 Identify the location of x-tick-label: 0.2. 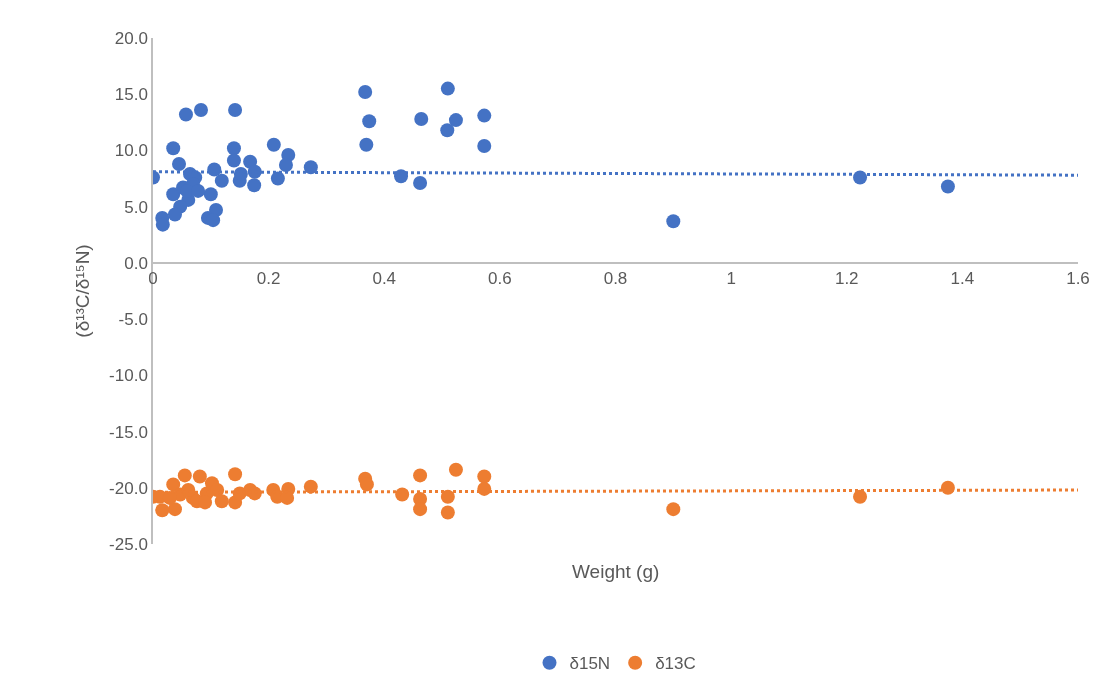
(268, 279).